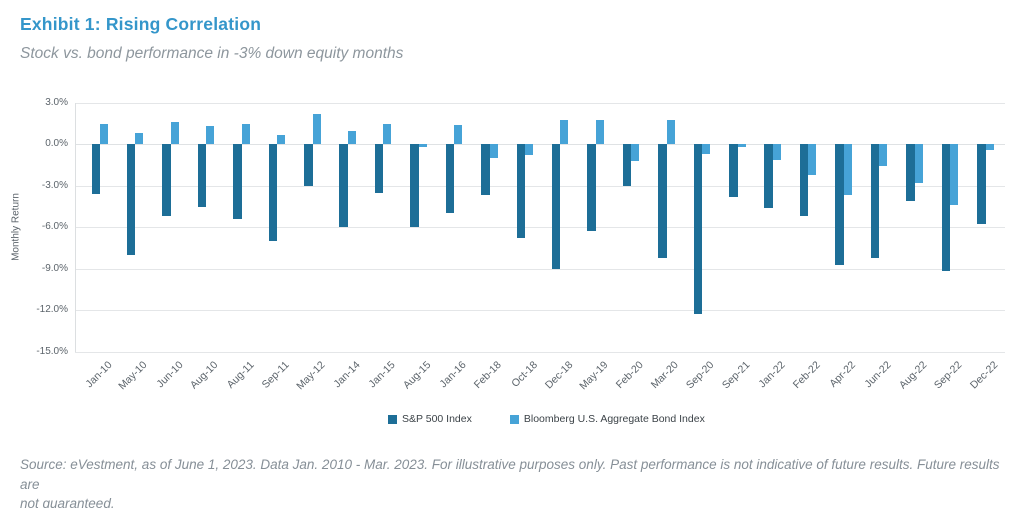 The image size is (1024, 508). I want to click on x-tick-label: Aug-11, so click(240, 374).